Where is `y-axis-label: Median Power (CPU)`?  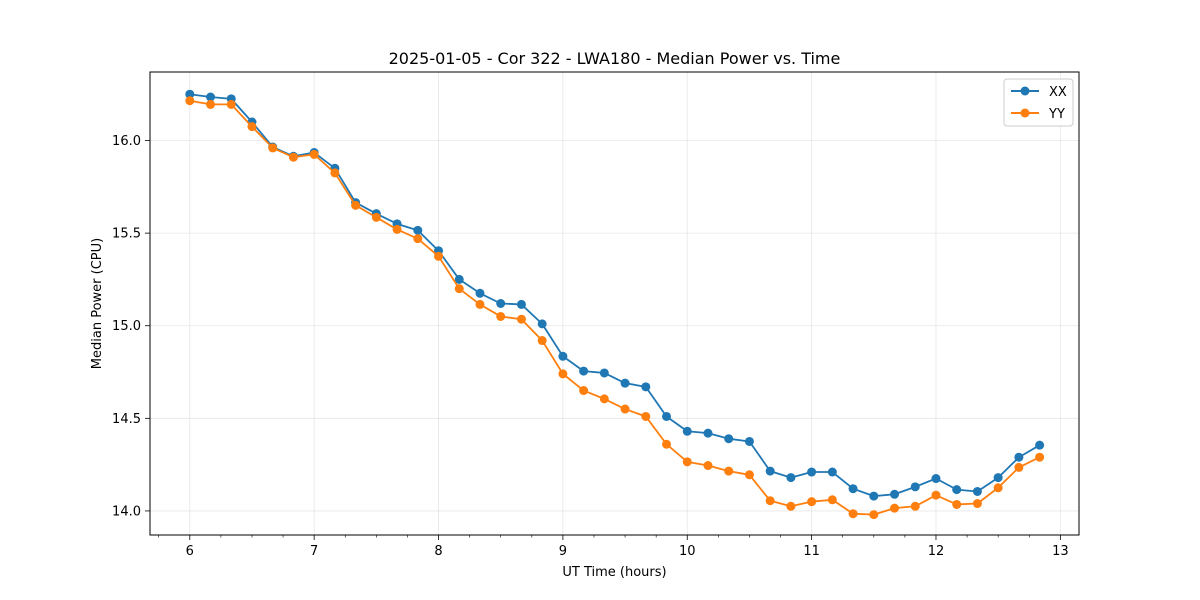
y-axis-label: Median Power (CPU) is located at coordinates (97, 303).